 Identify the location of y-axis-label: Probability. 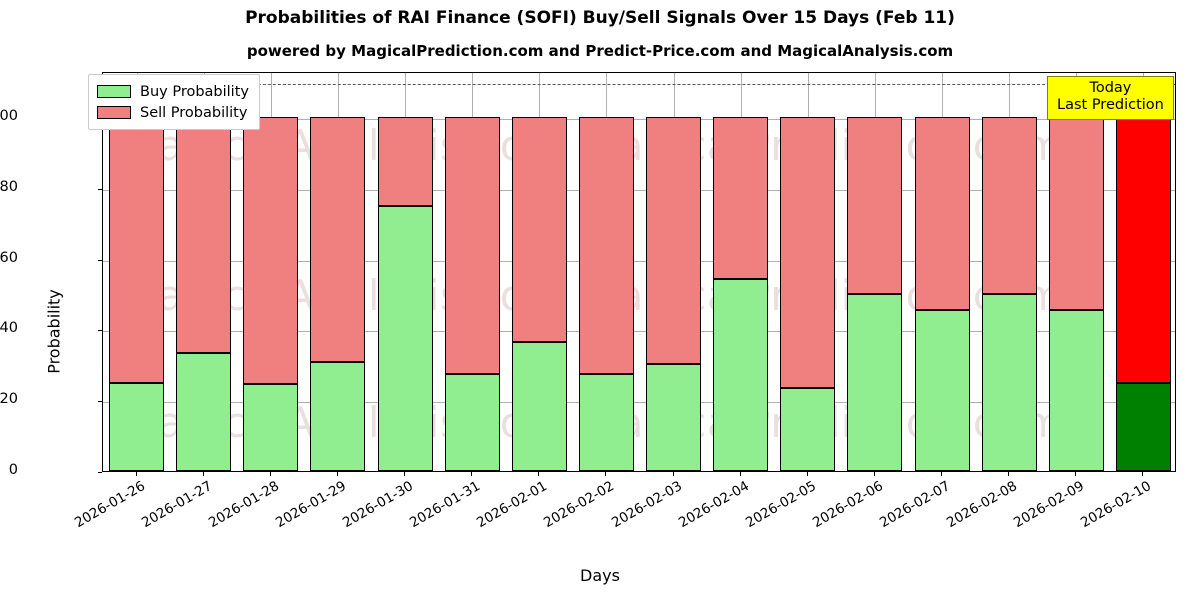
(54, 331).